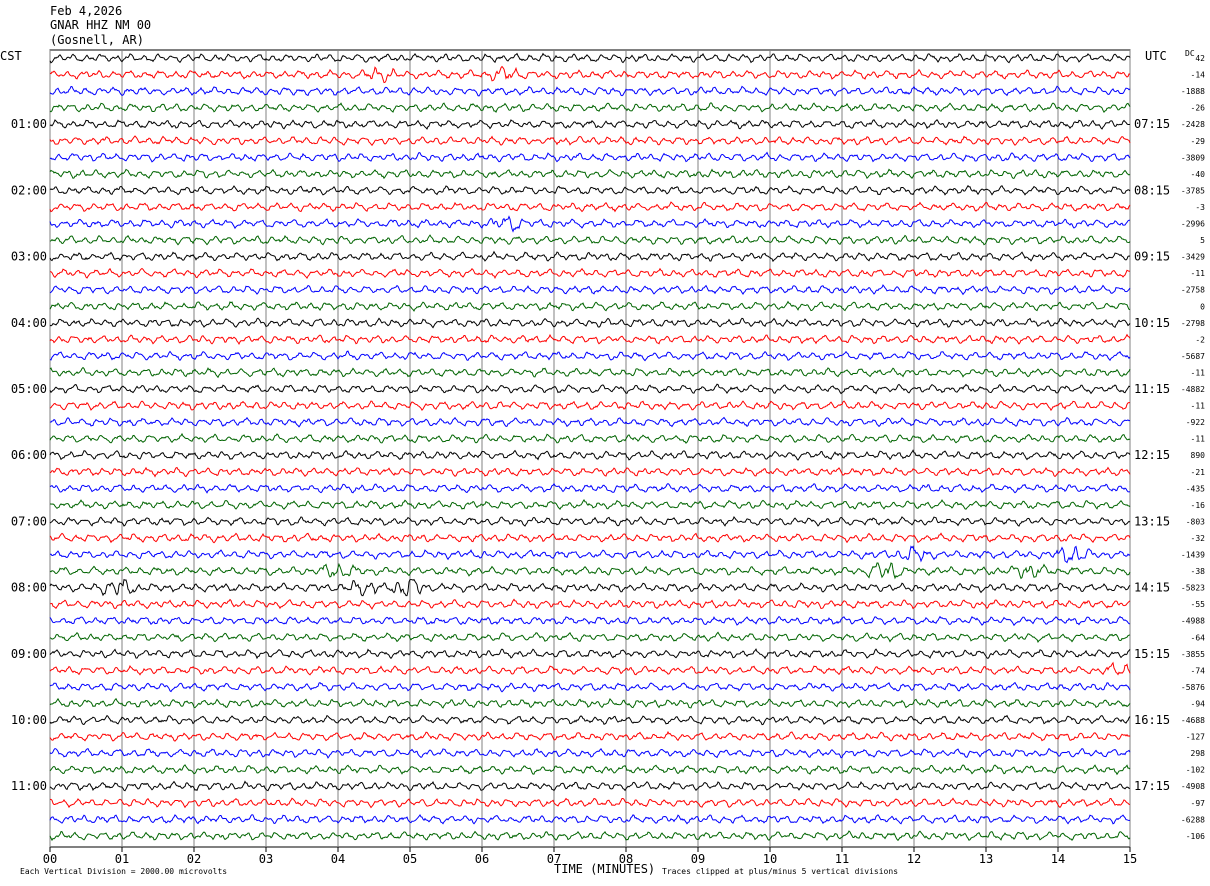 Image resolution: width=1210 pixels, height=886 pixels. What do you see at coordinates (1193, 91) in the screenshot?
I see `dc-offset-label: -1888` at bounding box center [1193, 91].